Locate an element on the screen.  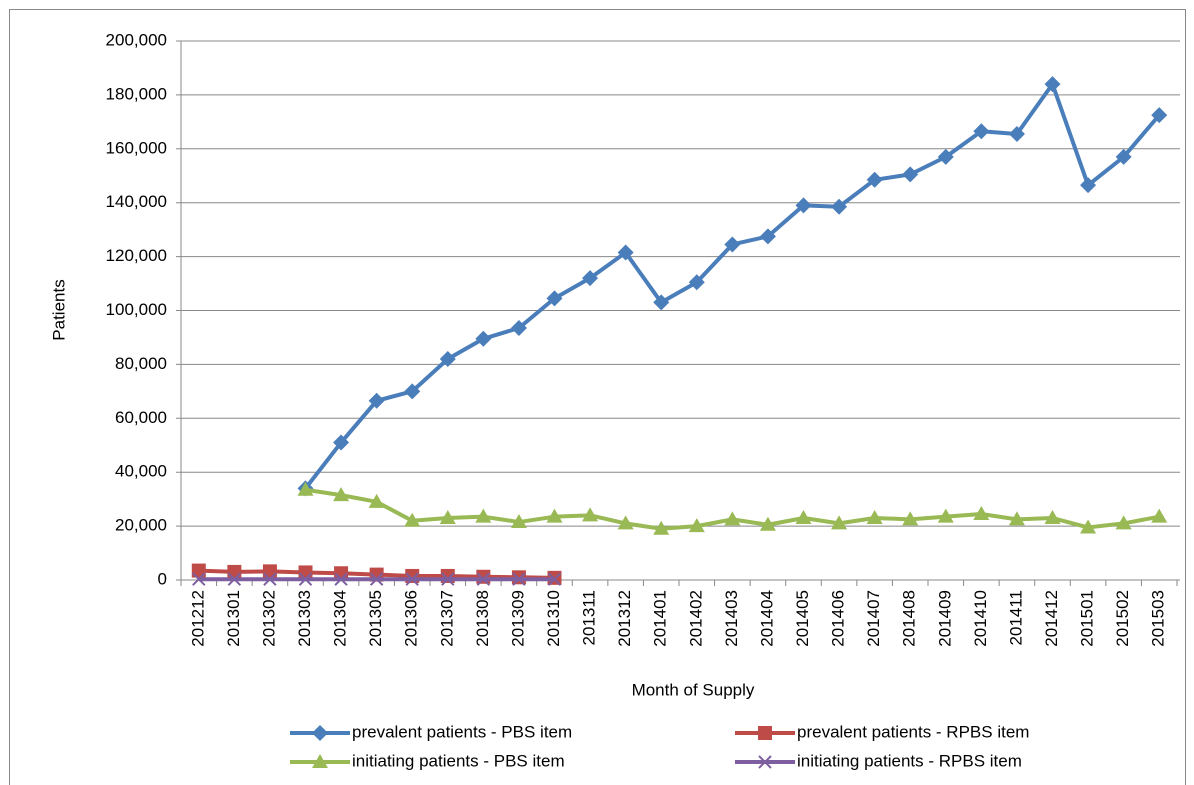
x-tick-label: 201404 is located at coordinates (766, 618).